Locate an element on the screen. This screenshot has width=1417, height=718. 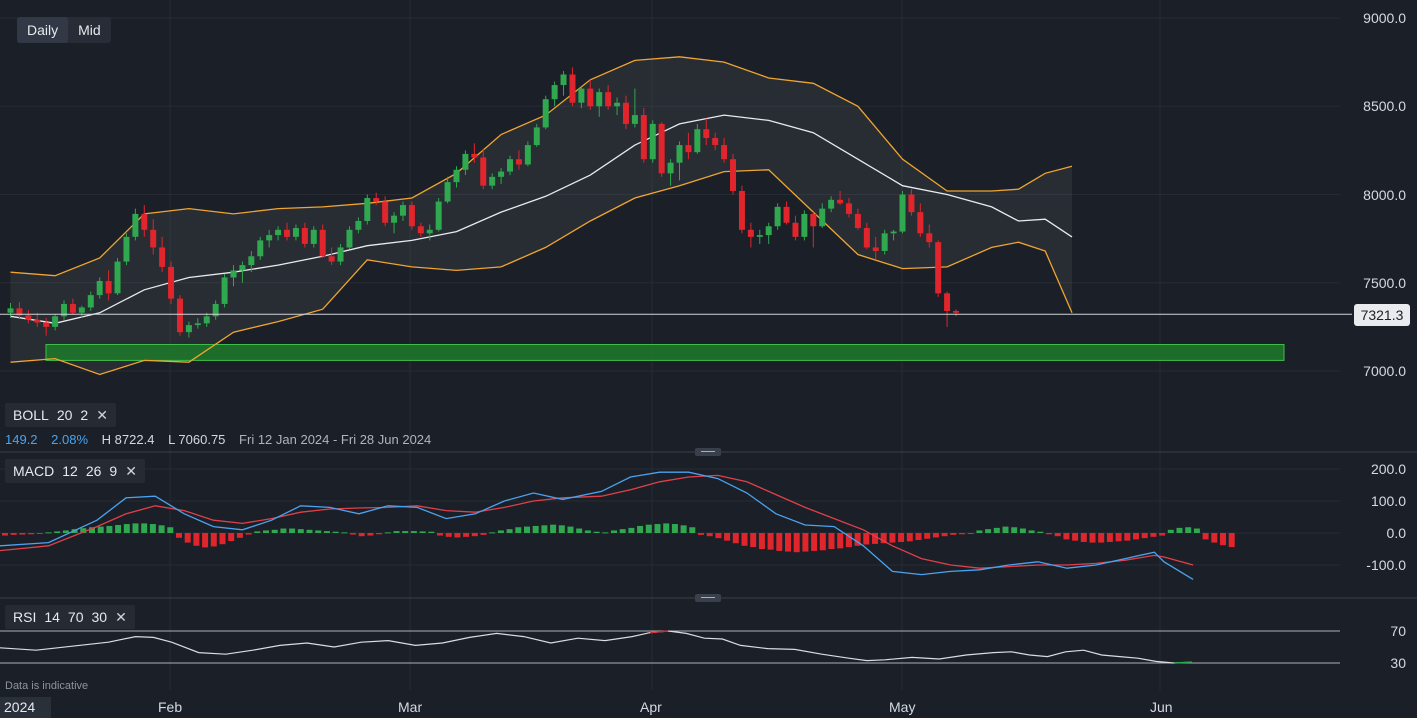
macd-indicator-label: MACD 12 26 9 ✕ is located at coordinates (75, 471).